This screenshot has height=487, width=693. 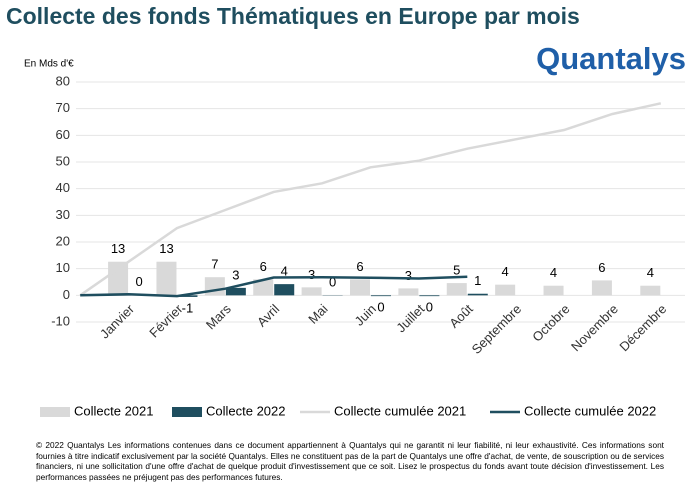 I want to click on x-tick-label: Septembre, so click(x=497, y=329).